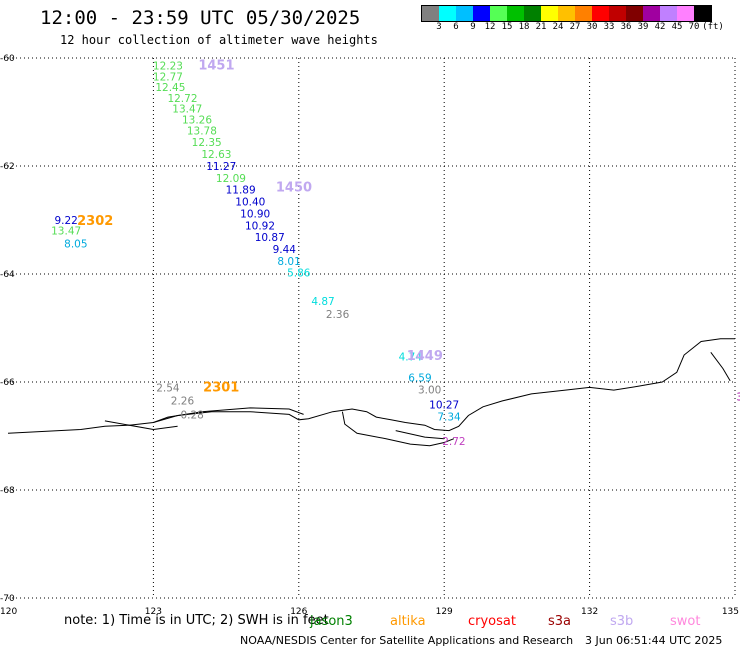 This screenshot has height=650, width=740. What do you see at coordinates (216, 65) in the screenshot?
I see `pass-time-label: 1451` at bounding box center [216, 65].